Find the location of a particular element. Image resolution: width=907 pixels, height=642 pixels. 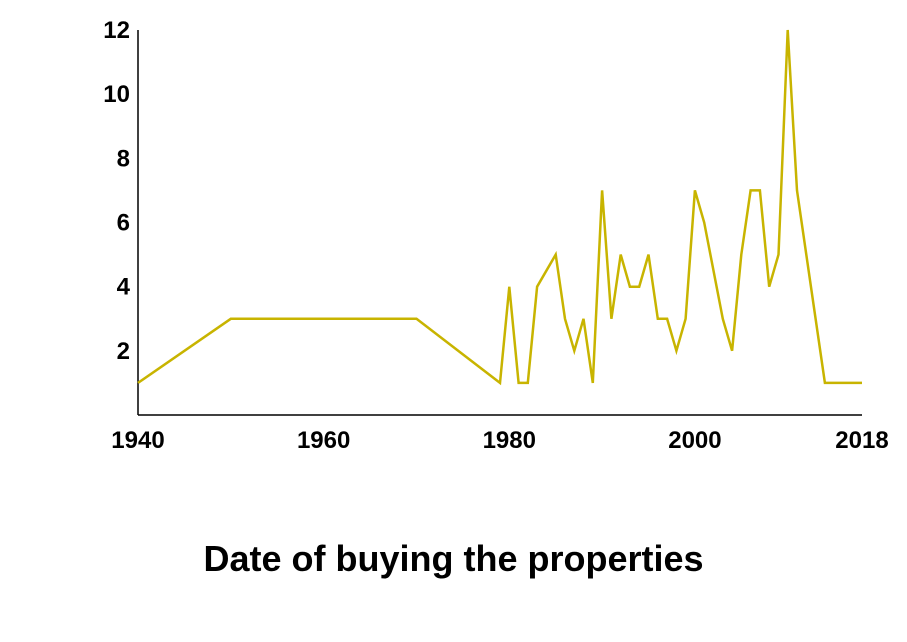

y-tick-label: 12 is located at coordinates (116, 30).